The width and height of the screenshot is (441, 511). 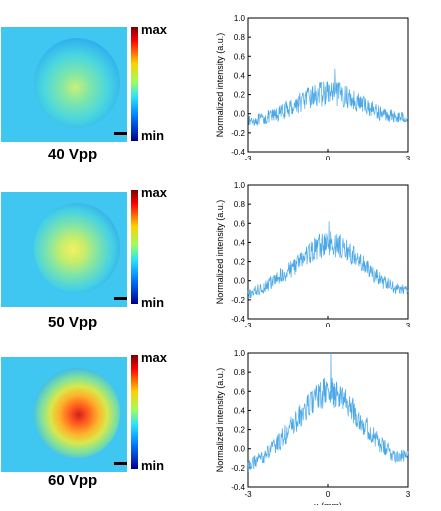 I want to click on x-axis-label: x (mm), so click(x=328, y=503).